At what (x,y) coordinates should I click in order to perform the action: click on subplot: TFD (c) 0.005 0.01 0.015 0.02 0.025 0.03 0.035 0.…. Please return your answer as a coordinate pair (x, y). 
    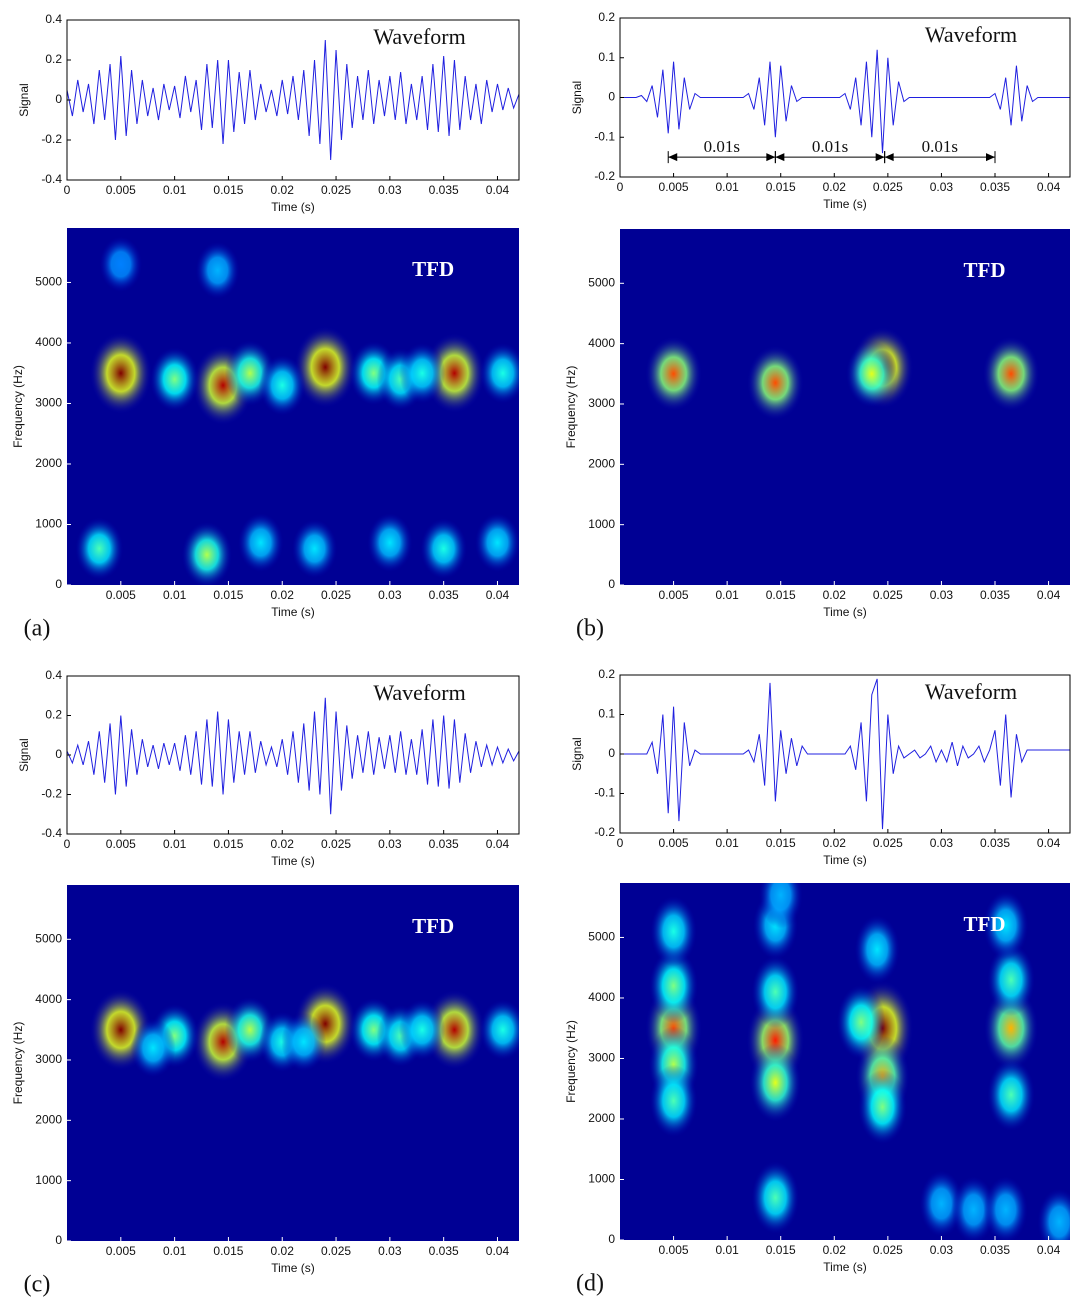
    Looking at the image, I should click on (265, 1091).